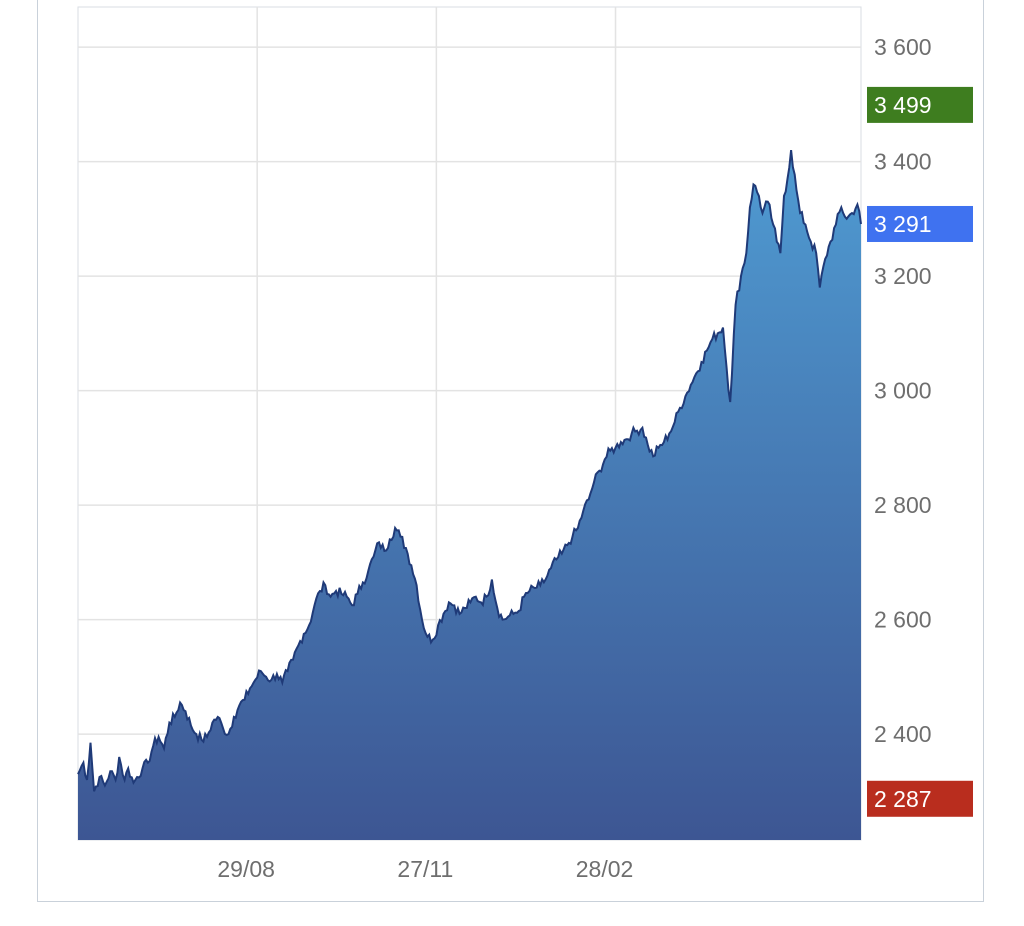  What do you see at coordinates (903, 505) in the screenshot?
I see `y-tick-label: 2 800` at bounding box center [903, 505].